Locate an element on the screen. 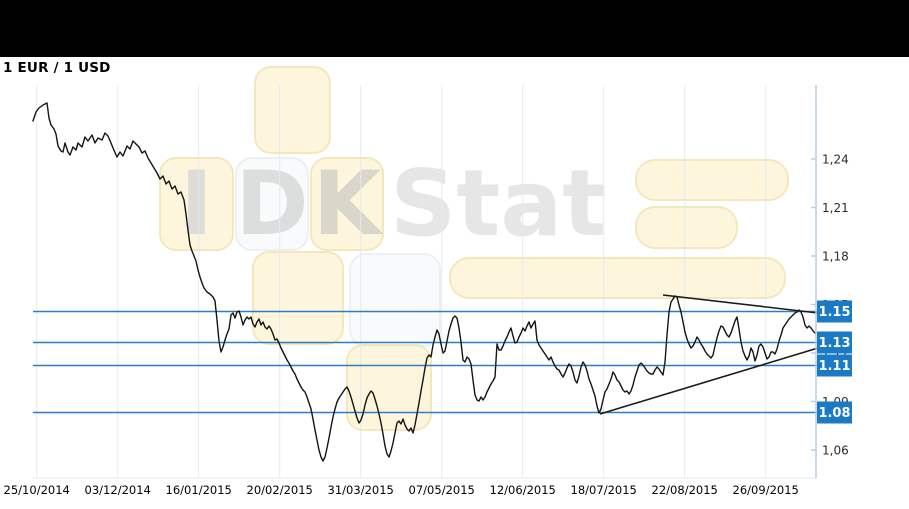 The width and height of the screenshot is (909, 509). watermark-letter-i: I is located at coordinates (196, 203).